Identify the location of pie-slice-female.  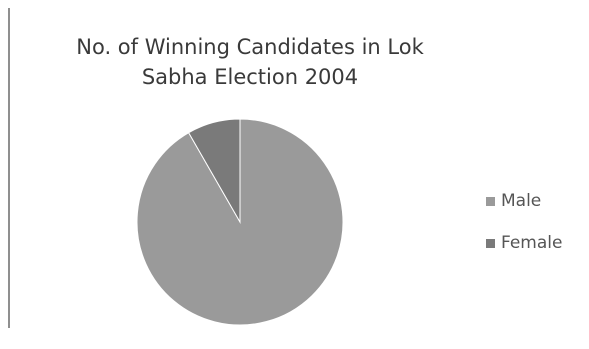
(214, 171).